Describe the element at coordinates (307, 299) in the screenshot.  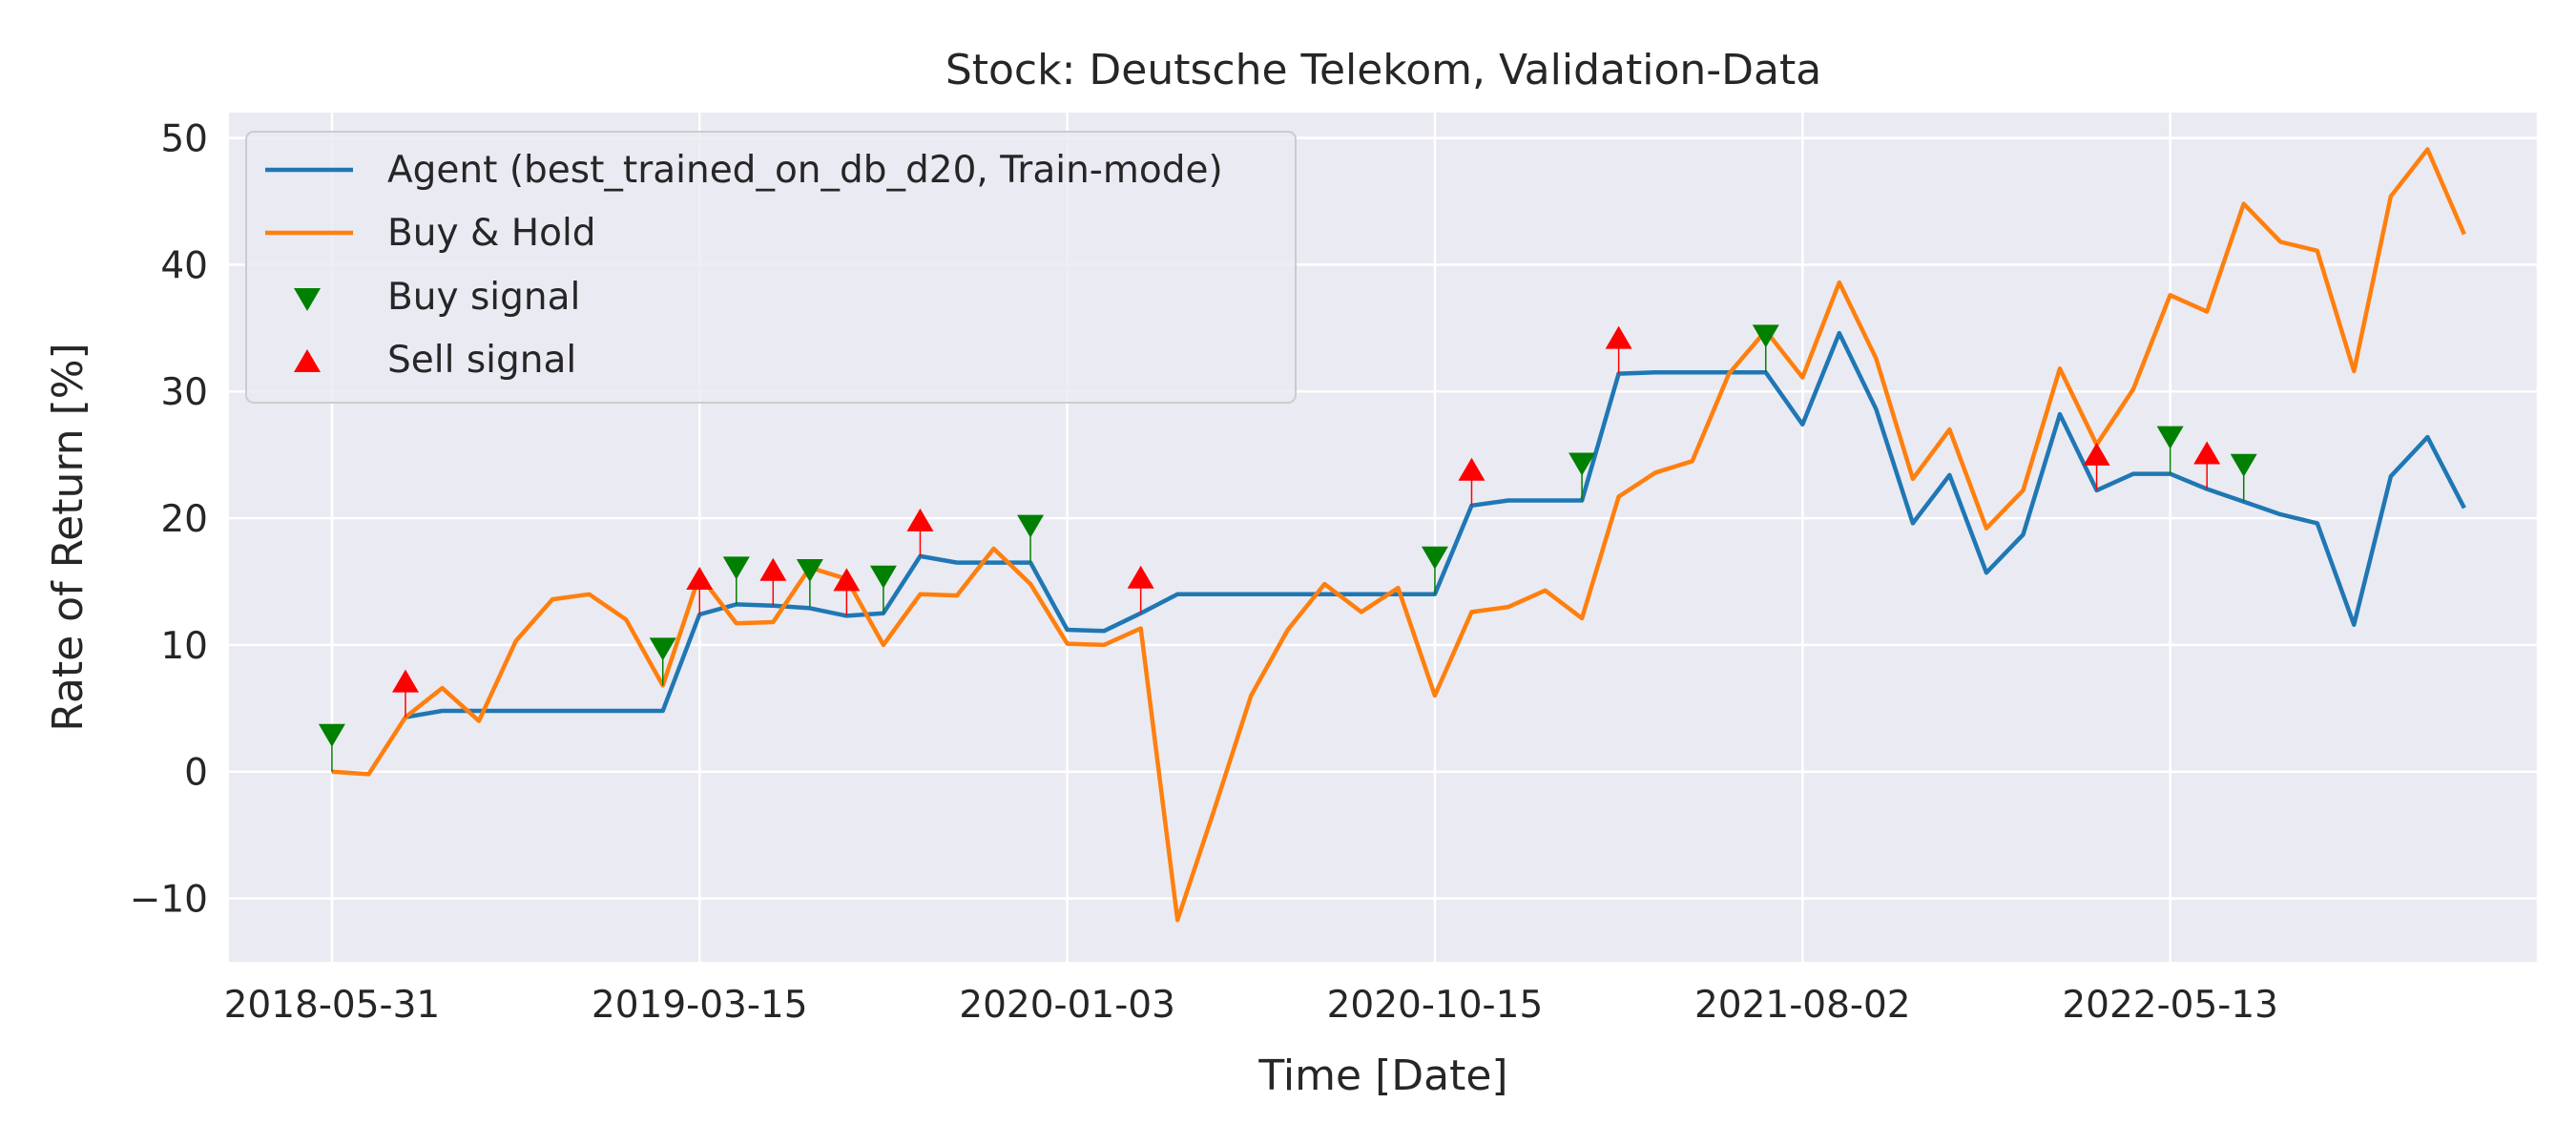
I see `legend-buy-marker` at that location.